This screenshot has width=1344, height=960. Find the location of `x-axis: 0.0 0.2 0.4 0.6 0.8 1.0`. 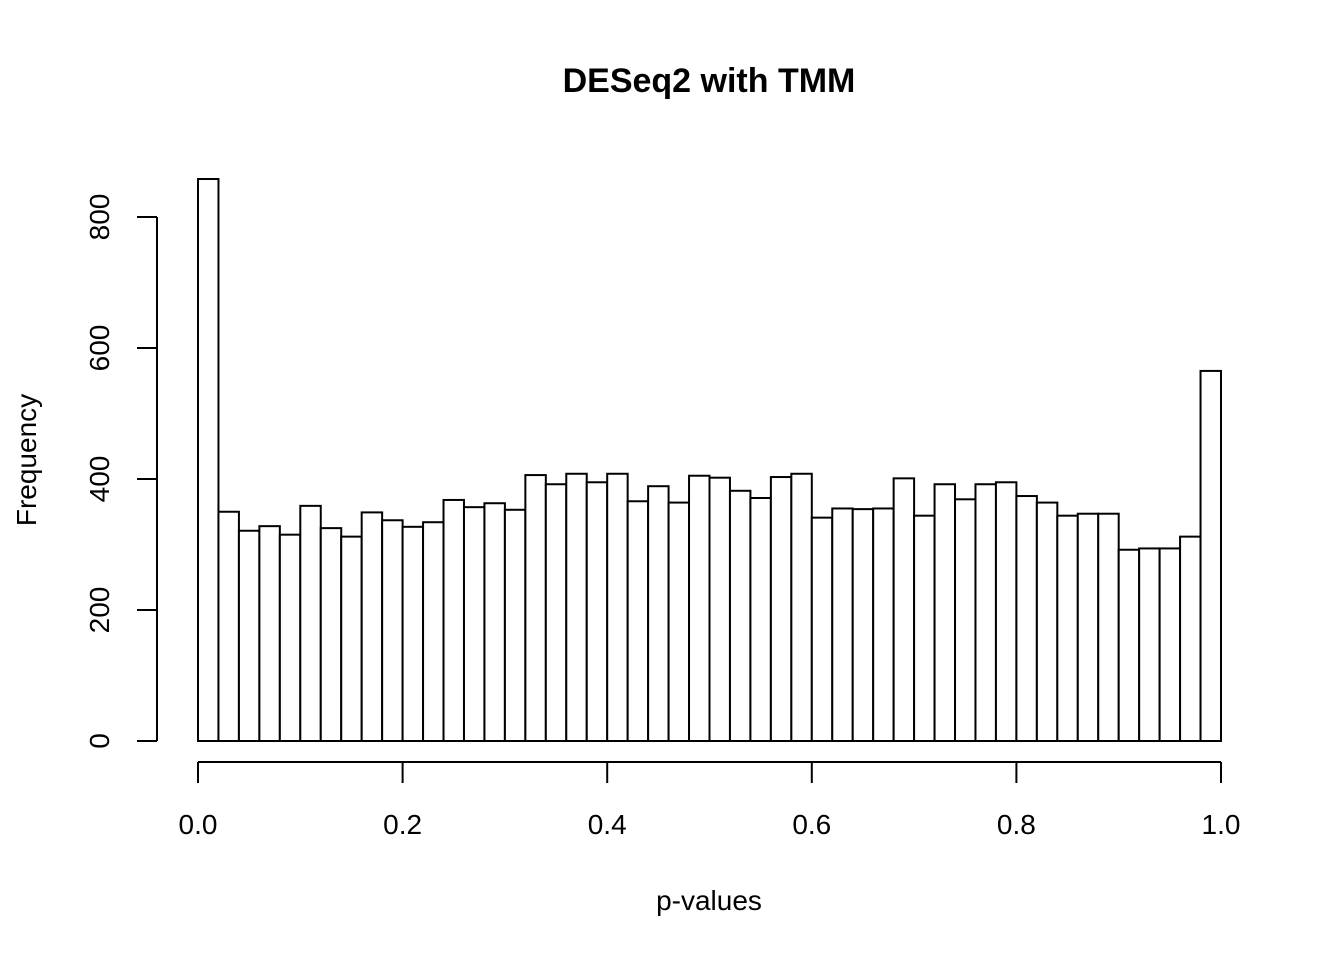

x-axis: 0.0 0.2 0.4 0.6 0.8 1.0 is located at coordinates (710, 800).